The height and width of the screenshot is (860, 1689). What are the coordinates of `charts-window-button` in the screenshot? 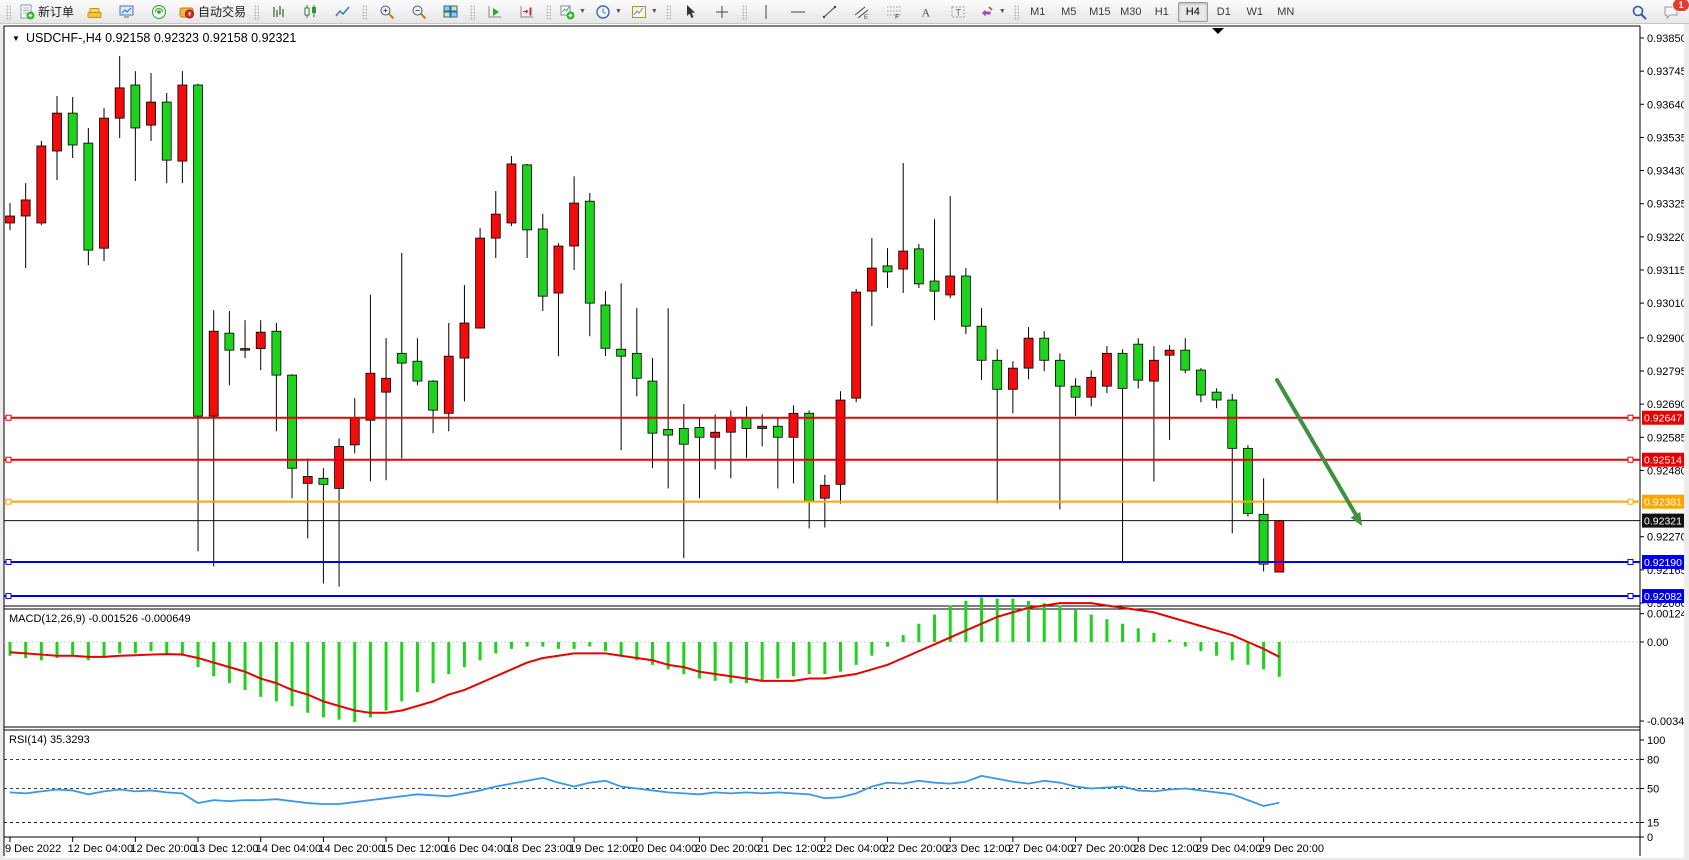 It's located at (94, 12).